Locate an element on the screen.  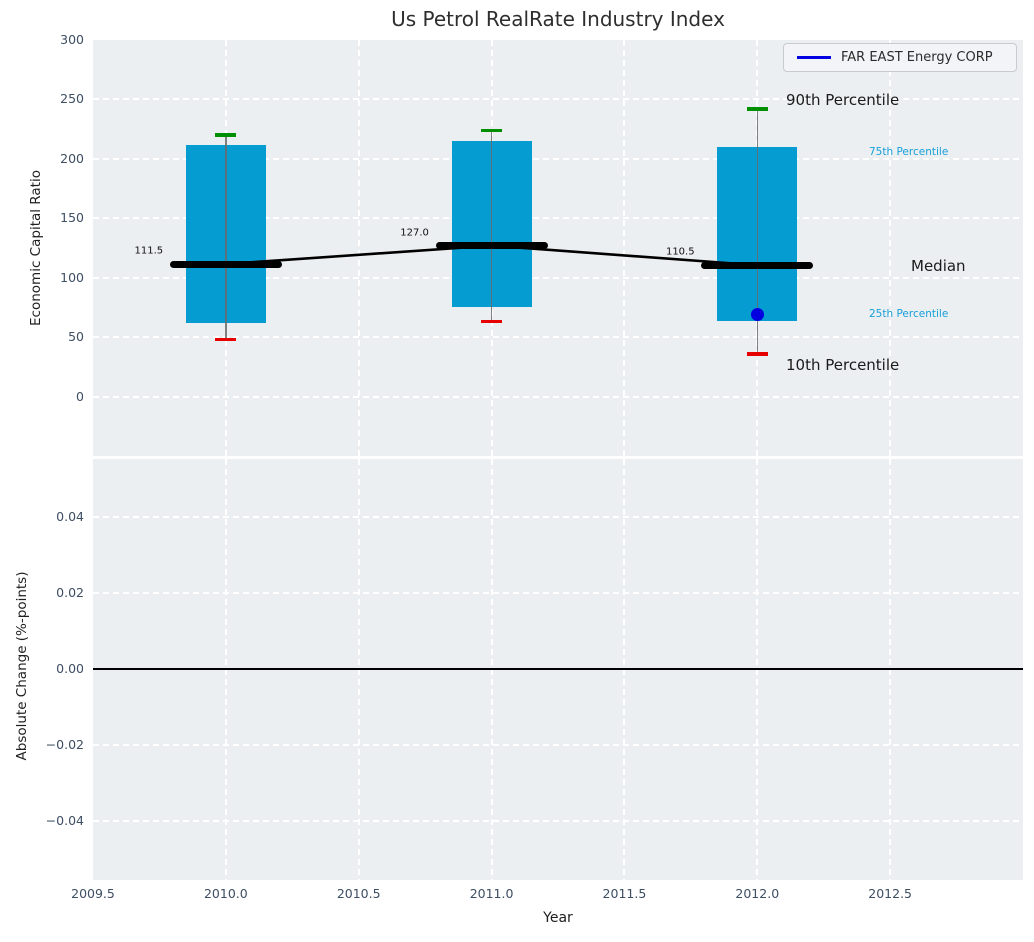
y-tick-label: 100 is located at coordinates (72, 277).